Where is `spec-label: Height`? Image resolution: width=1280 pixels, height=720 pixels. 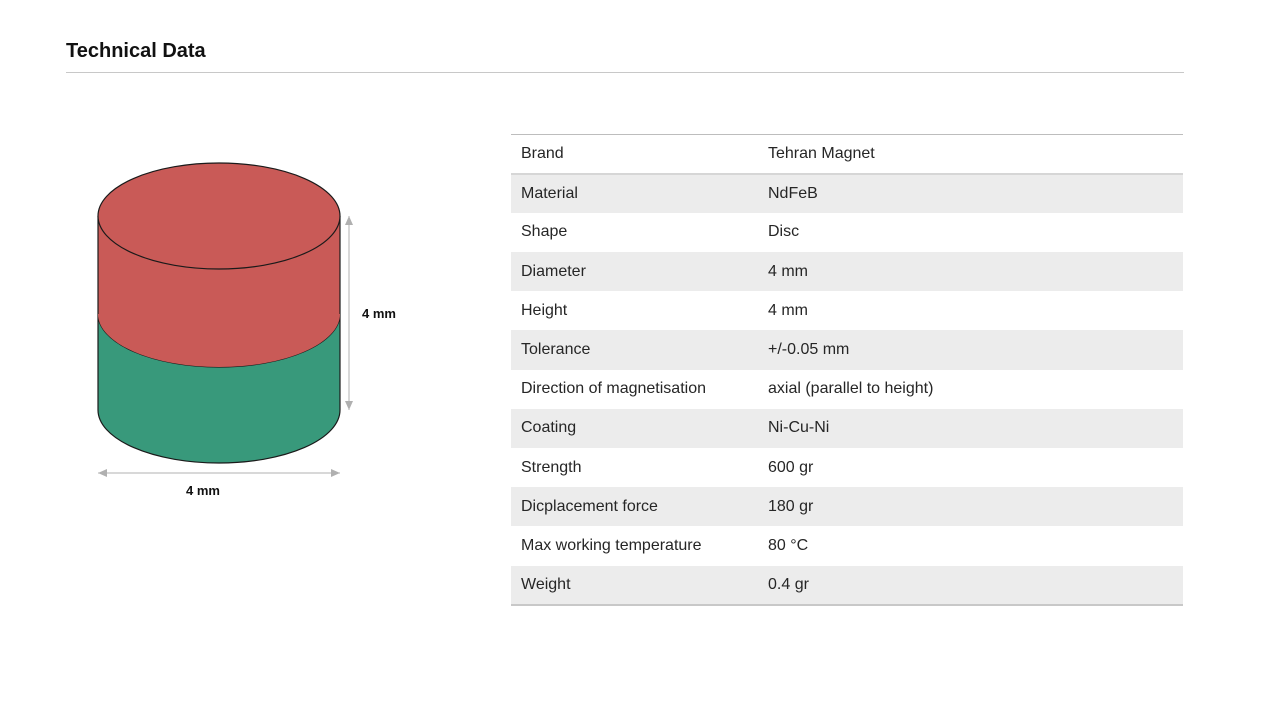 spec-label: Height is located at coordinates (544, 310).